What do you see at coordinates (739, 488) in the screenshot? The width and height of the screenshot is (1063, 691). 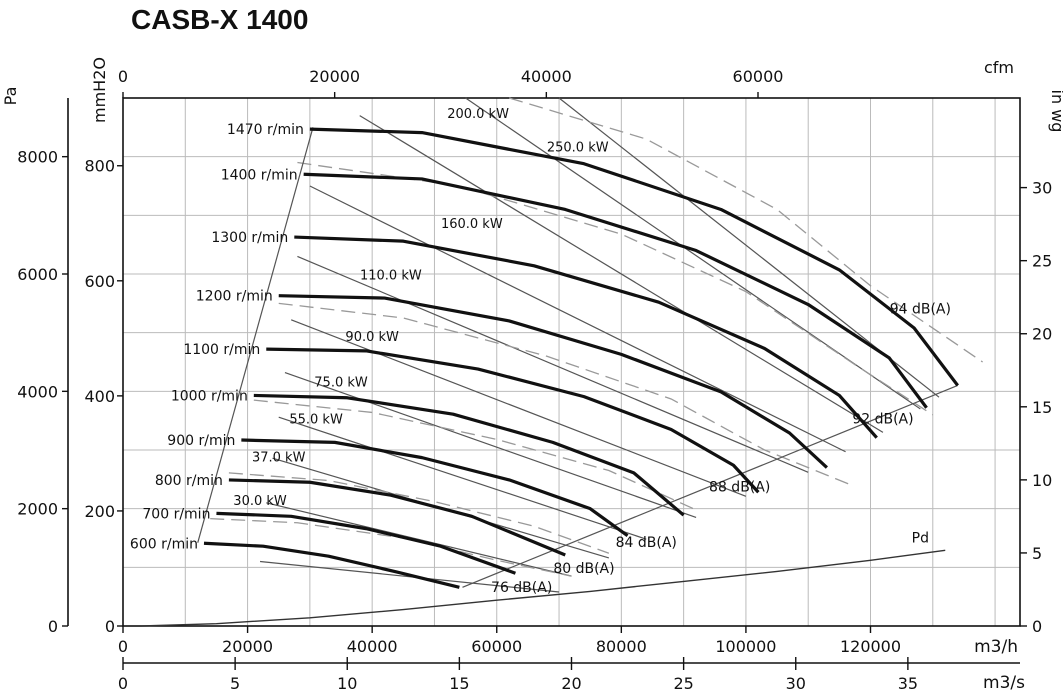 I see `sound-label: 88 dB(A)` at bounding box center [739, 488].